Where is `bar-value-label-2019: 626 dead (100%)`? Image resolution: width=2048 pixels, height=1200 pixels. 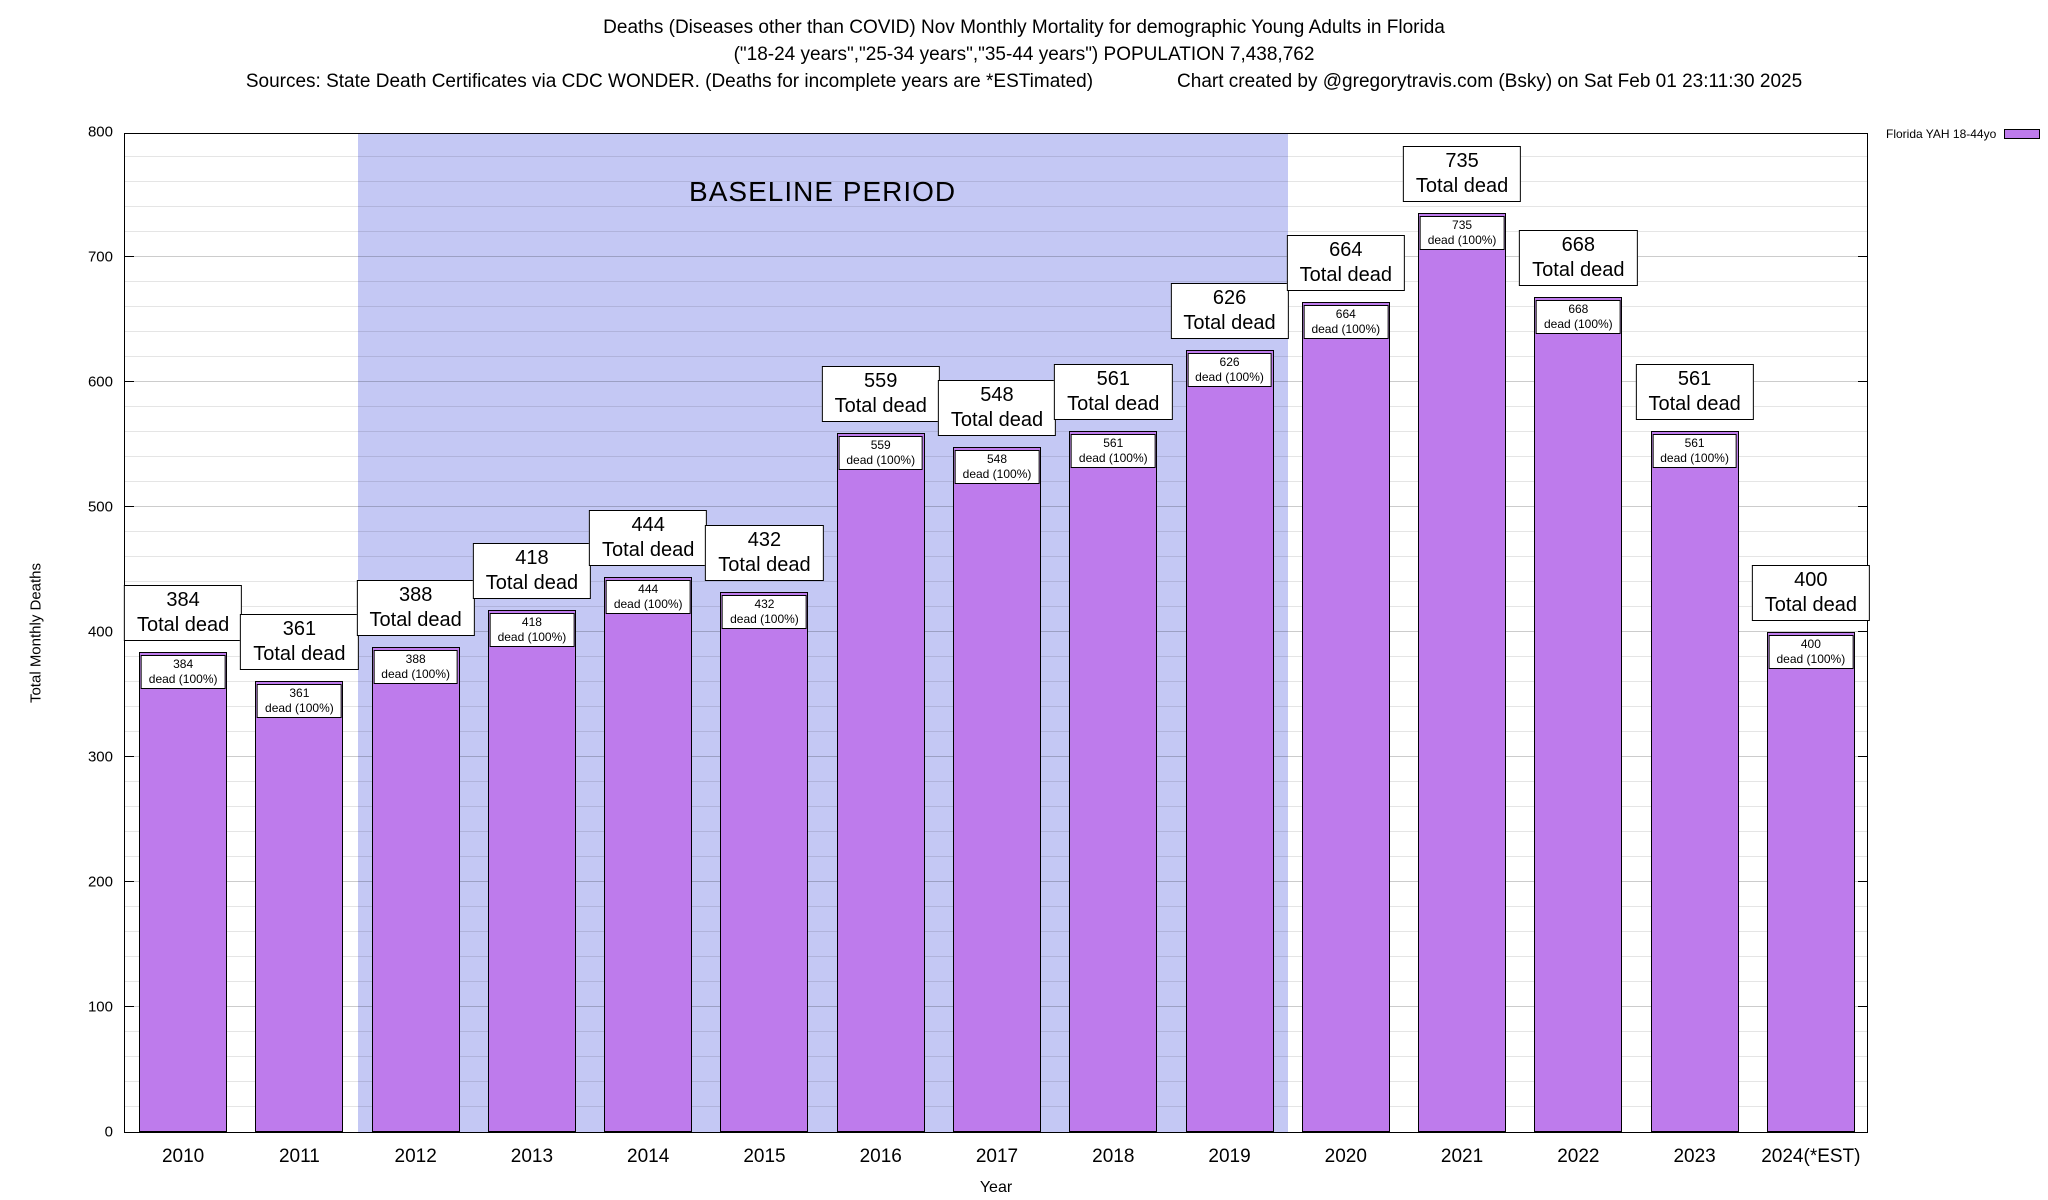
bar-value-label-2019: 626 dead (100%) is located at coordinates (1229, 369).